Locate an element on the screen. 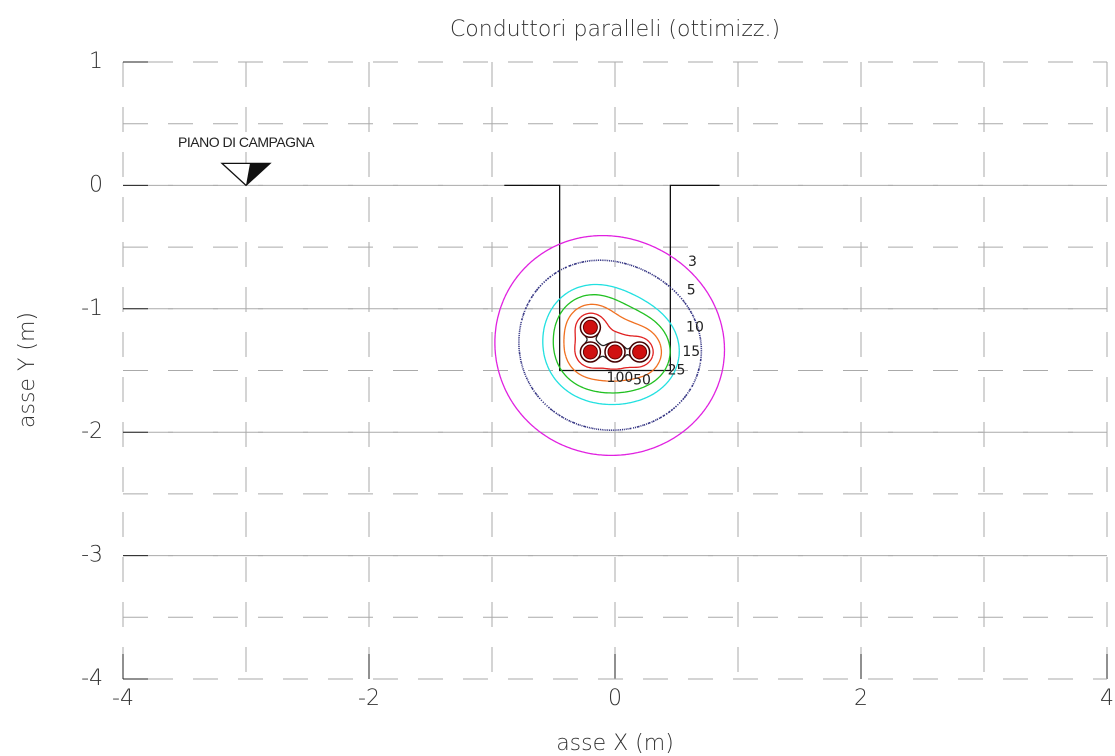 The image size is (1115, 756). contour-label: 100 is located at coordinates (620, 378).